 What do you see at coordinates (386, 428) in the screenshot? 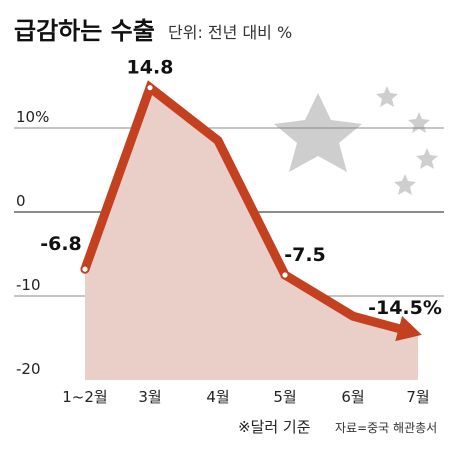
I see `source-note: 자료=중국 해관총서` at bounding box center [386, 428].